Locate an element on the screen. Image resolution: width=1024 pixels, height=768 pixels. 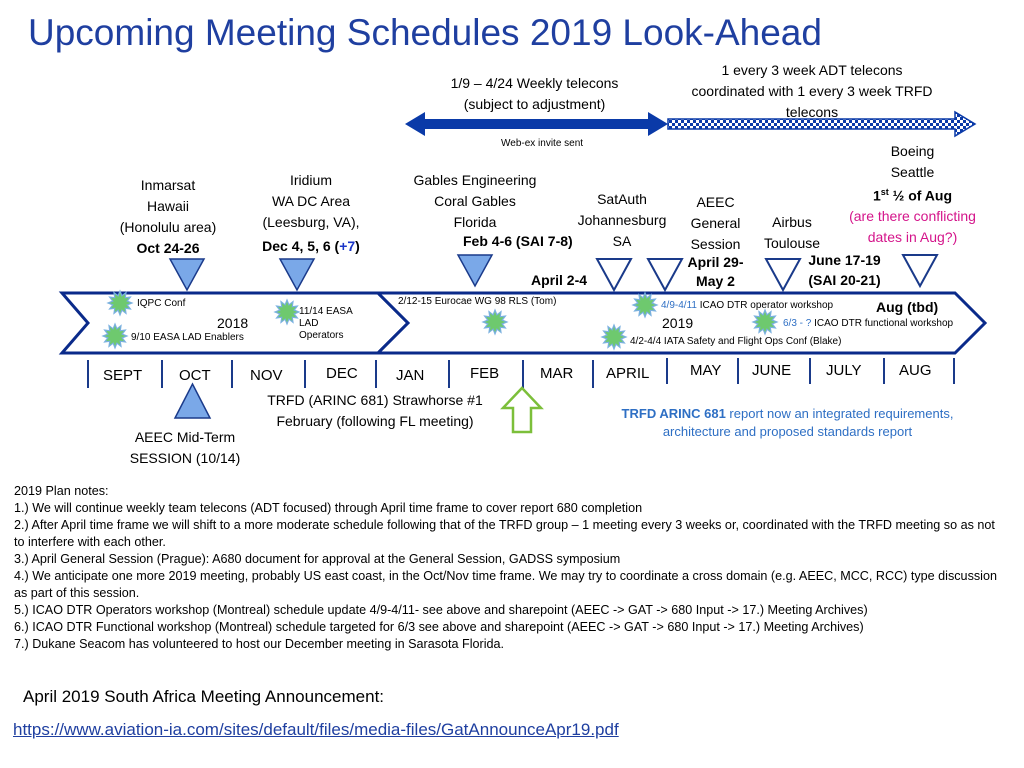
aeec-date: April 29- May 2 is located at coordinates (715, 271).